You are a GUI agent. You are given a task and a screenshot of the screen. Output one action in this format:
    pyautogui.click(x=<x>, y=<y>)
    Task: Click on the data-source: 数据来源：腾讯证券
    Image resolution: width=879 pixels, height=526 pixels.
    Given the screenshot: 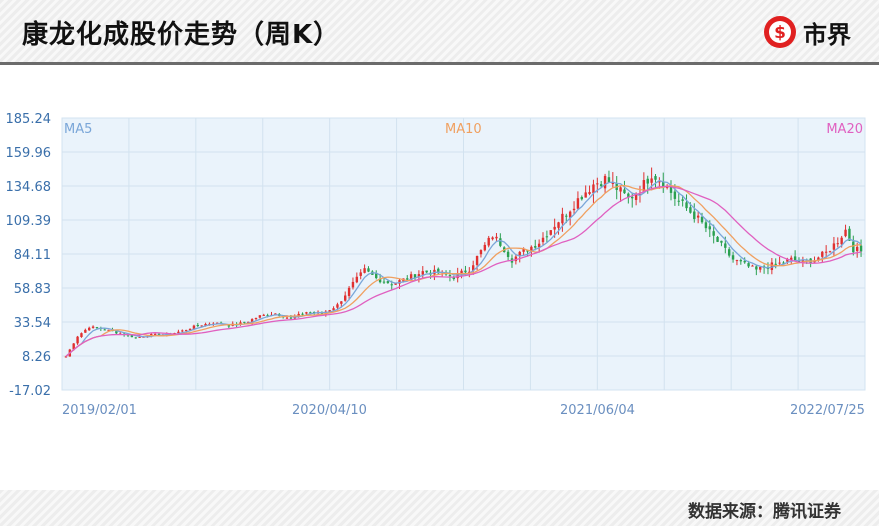 What is the action you would take?
    pyautogui.click(x=764, y=512)
    